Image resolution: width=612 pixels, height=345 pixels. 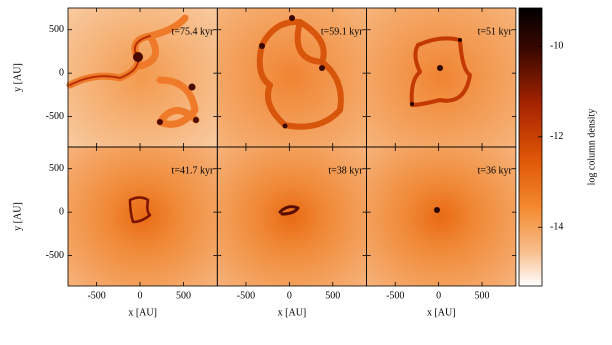 I want to click on panel-label: t=36 kyr, so click(x=495, y=170).